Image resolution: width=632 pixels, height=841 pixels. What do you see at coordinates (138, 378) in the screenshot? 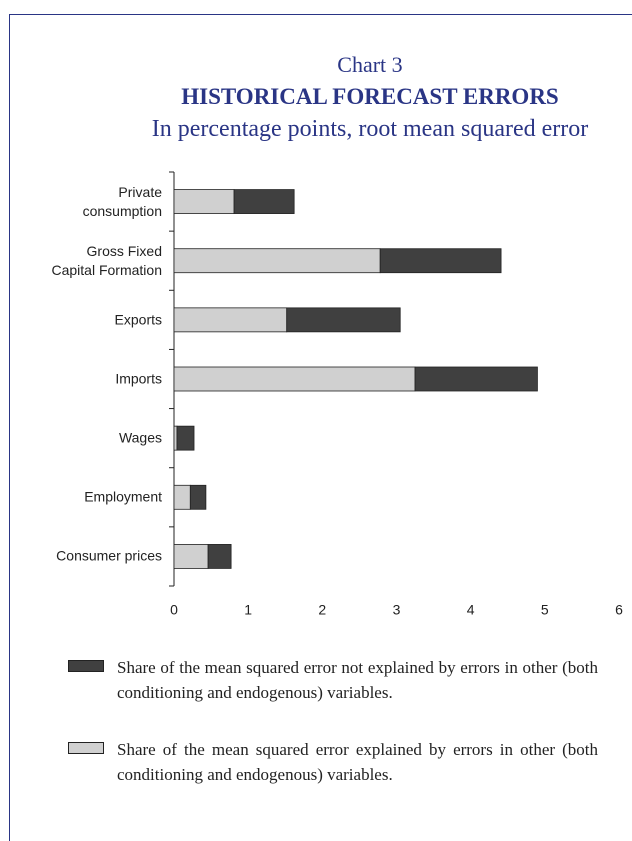
I see `y-tick-label: Imports` at bounding box center [138, 378].